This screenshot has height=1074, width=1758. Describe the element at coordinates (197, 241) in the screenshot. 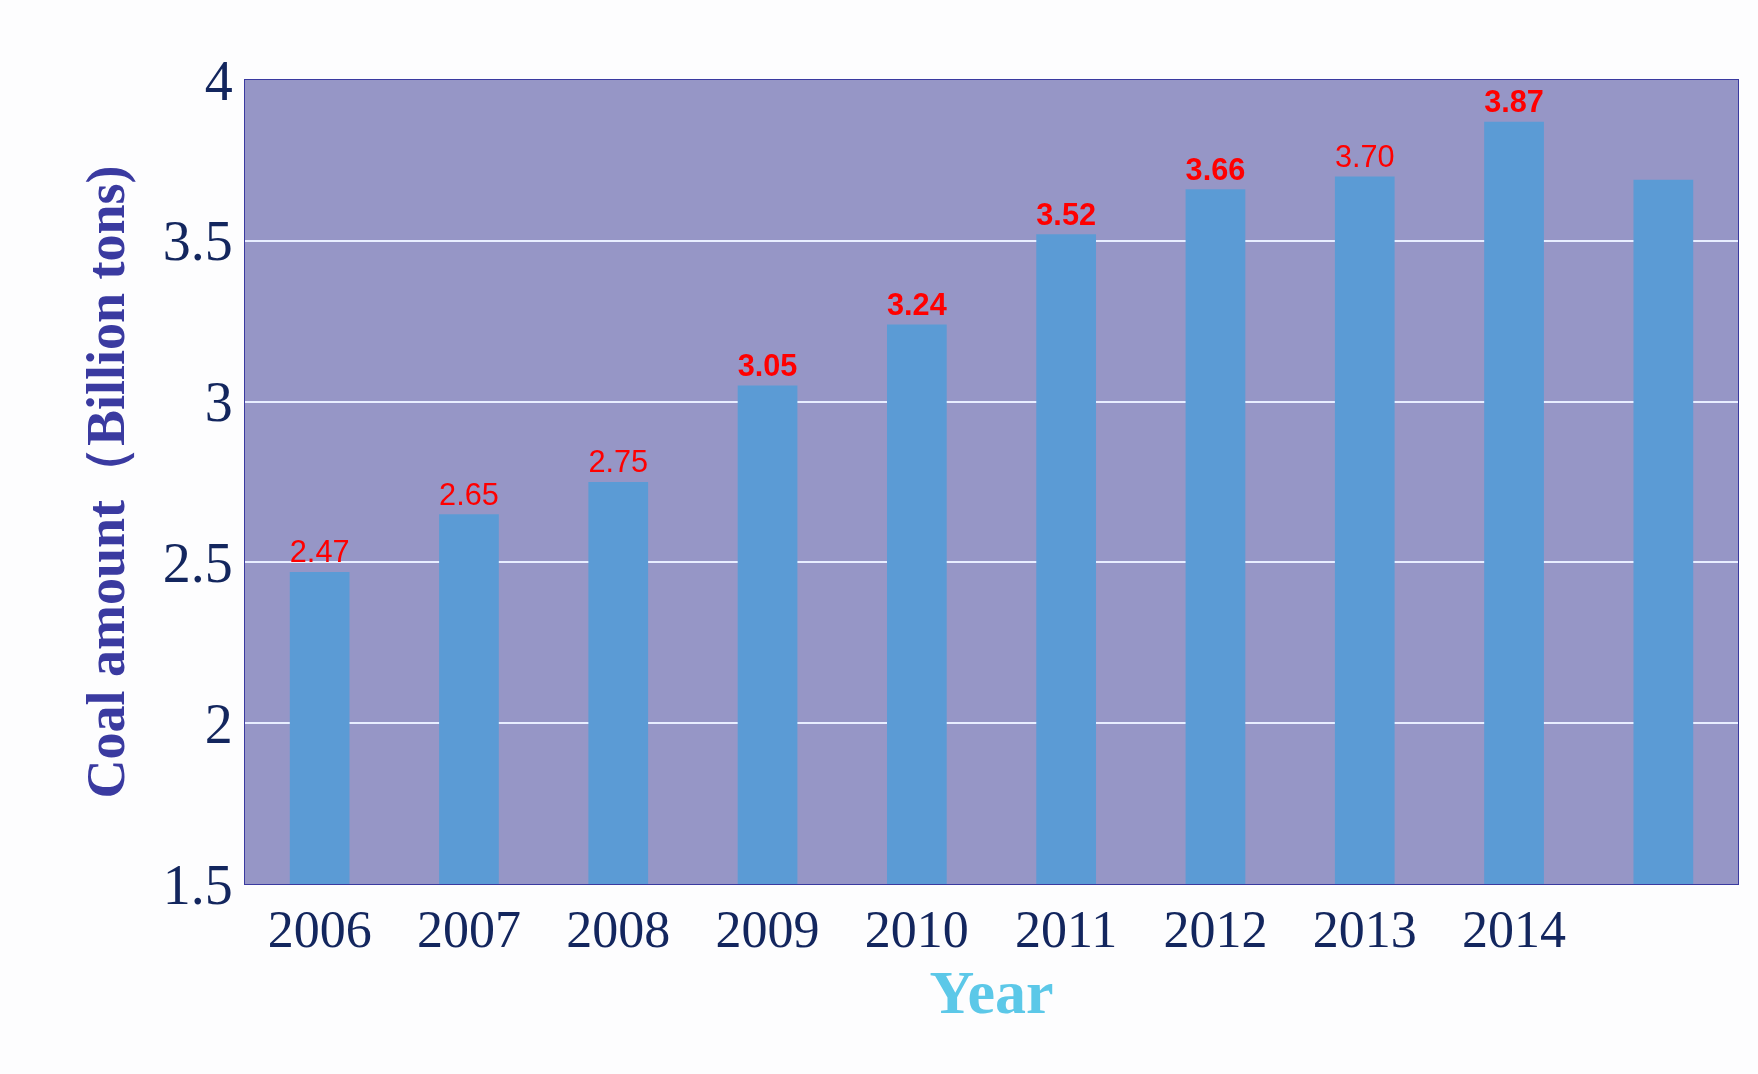

I see `y-tick-label: 3.5` at that location.